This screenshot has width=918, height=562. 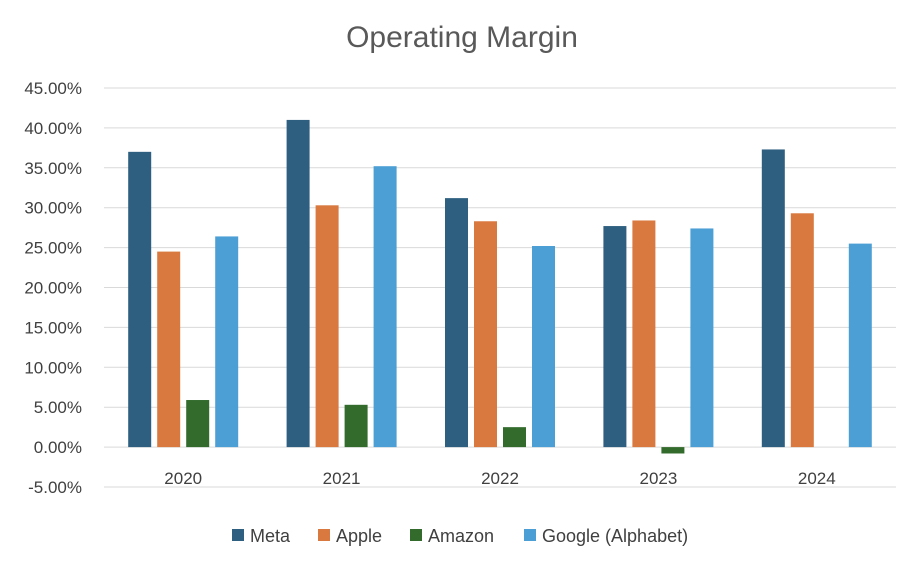 What do you see at coordinates (53, 248) in the screenshot?
I see `y-tick-label: 25.00%` at bounding box center [53, 248].